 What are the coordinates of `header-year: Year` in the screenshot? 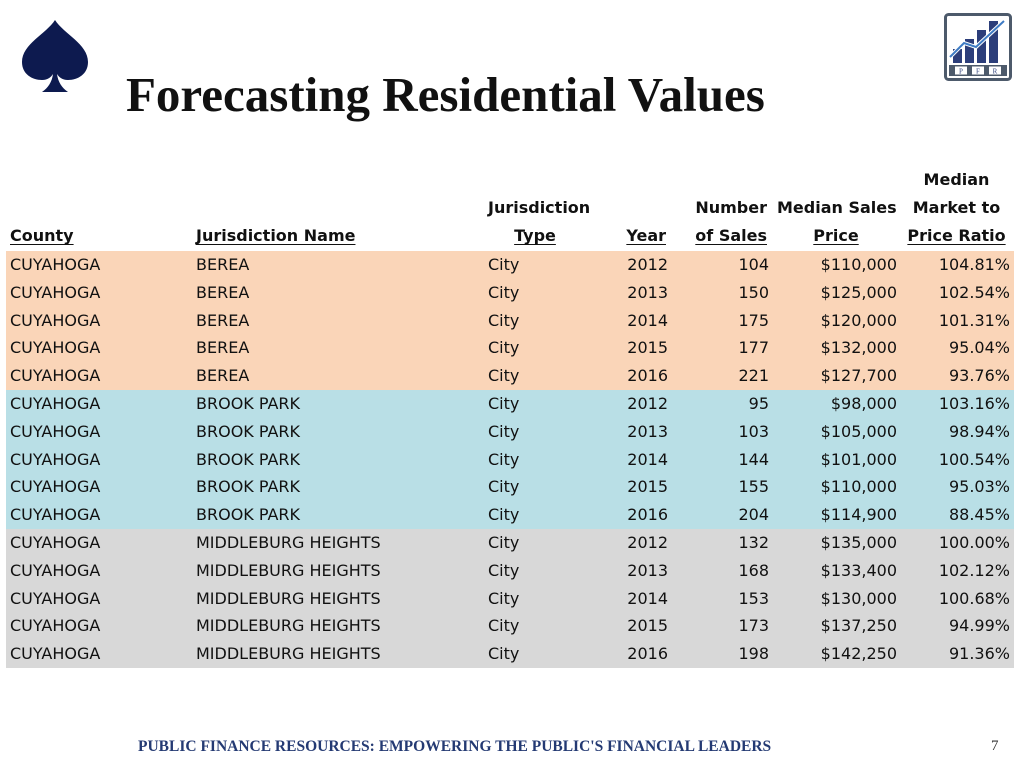 It's located at (630, 208).